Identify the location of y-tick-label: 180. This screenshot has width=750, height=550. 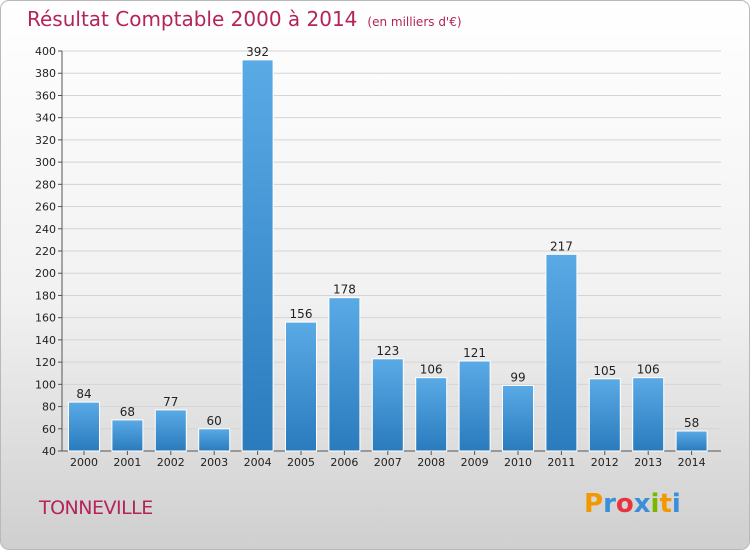
(45, 295).